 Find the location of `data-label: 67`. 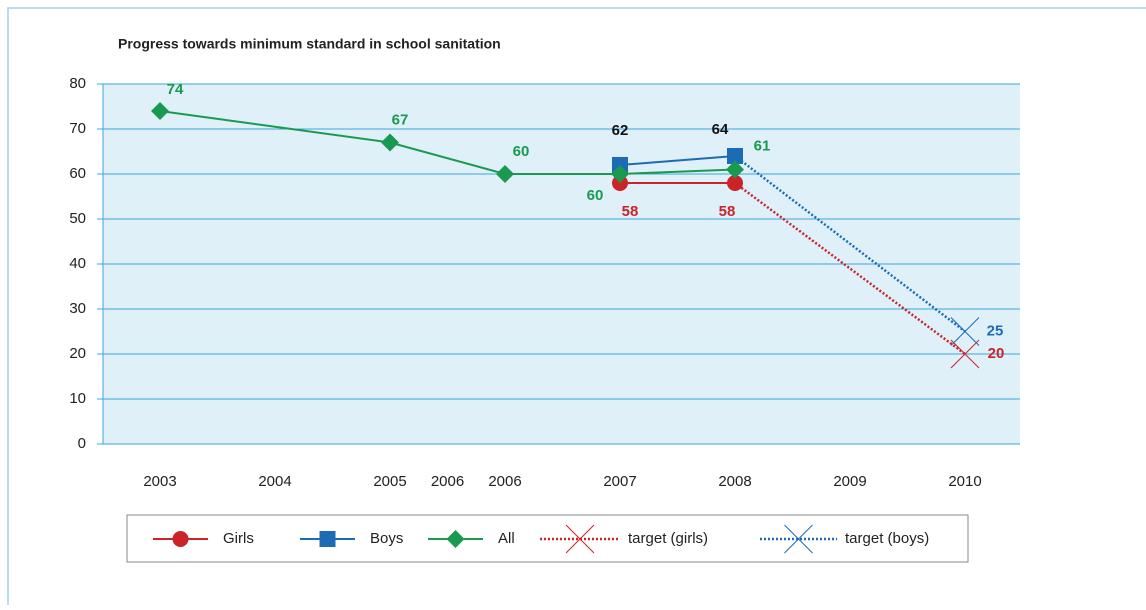

data-label: 67 is located at coordinates (400, 119).